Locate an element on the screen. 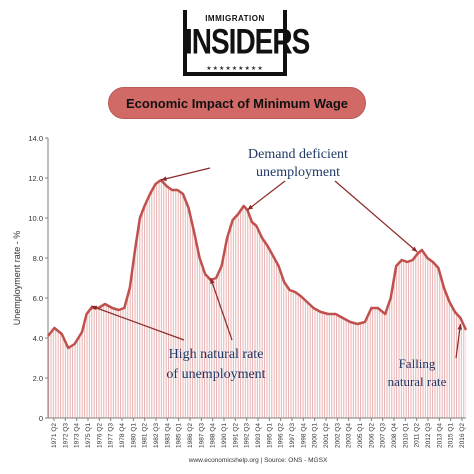 This screenshot has height=474, width=474. x-tick-label: 2000 Q1 is located at coordinates (315, 435).